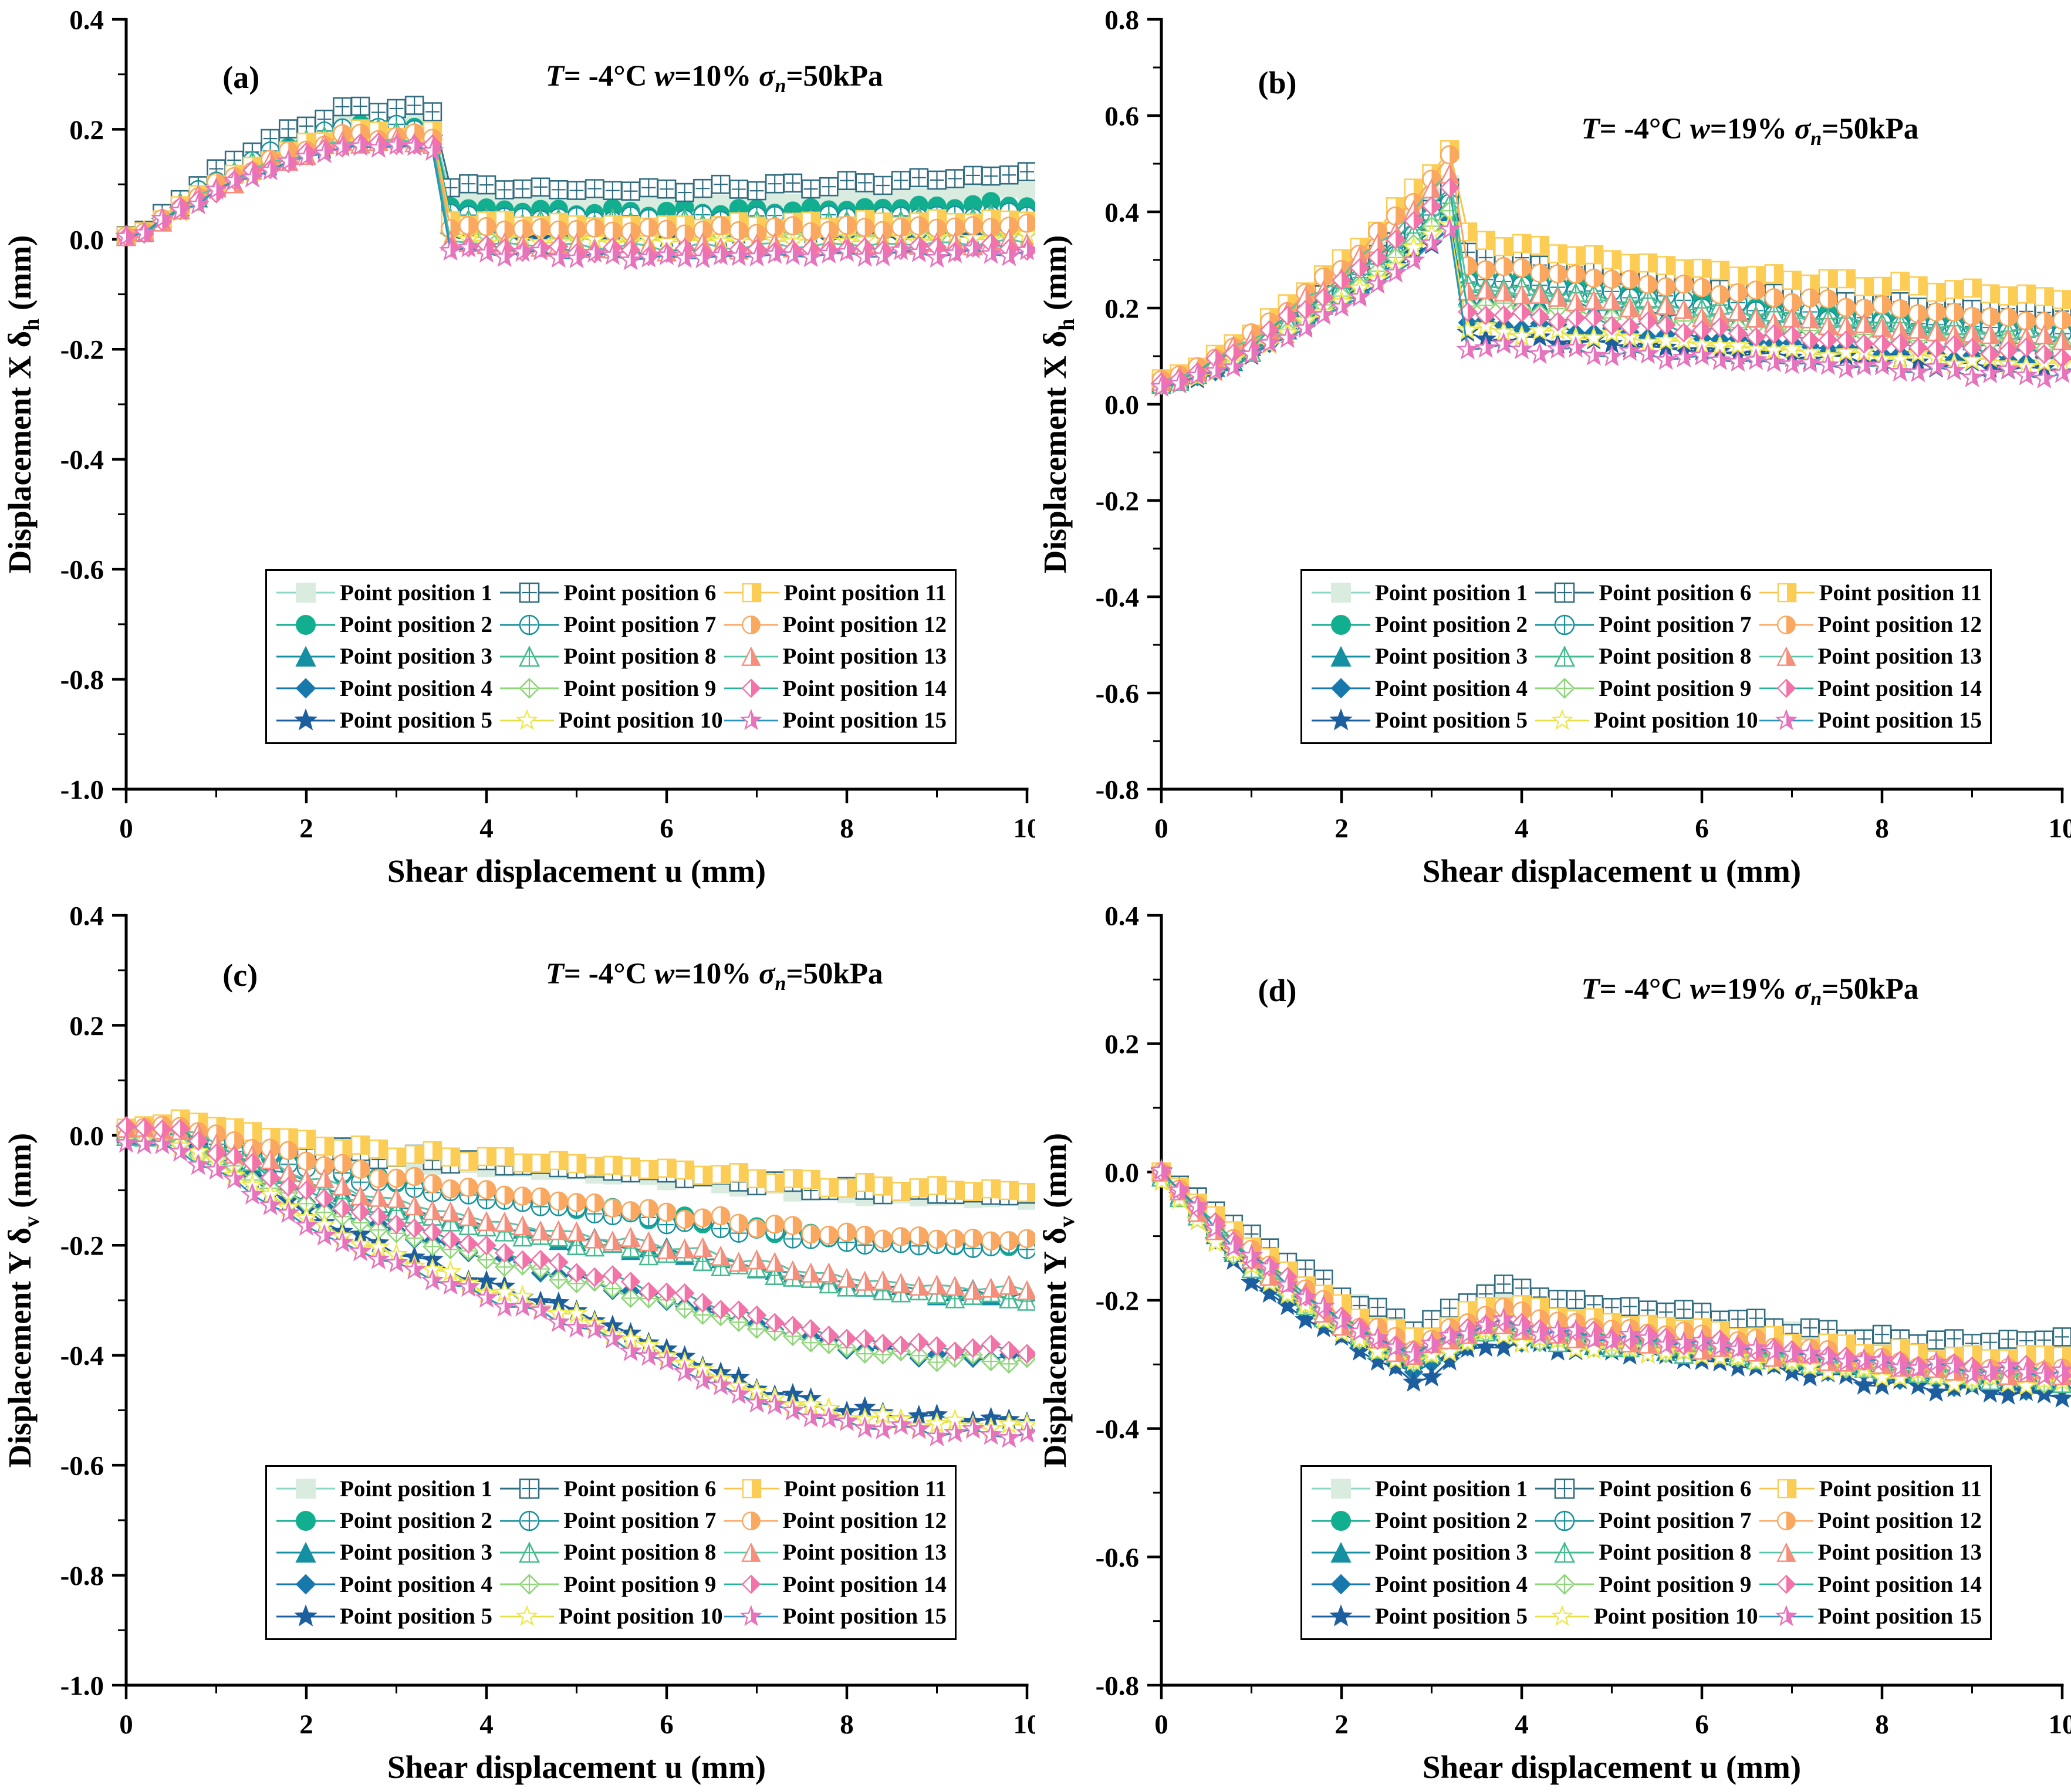  I want to click on panel-title-token: w, so click(664, 76).